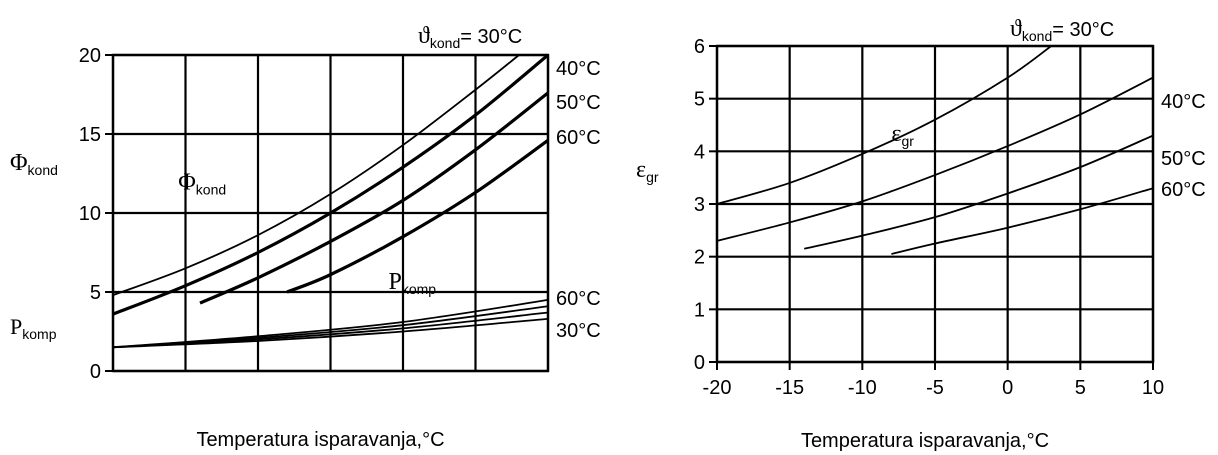 The image size is (1218, 455). What do you see at coordinates (202, 183) in the screenshot?
I see `curve-annotation: Φkond` at bounding box center [202, 183].